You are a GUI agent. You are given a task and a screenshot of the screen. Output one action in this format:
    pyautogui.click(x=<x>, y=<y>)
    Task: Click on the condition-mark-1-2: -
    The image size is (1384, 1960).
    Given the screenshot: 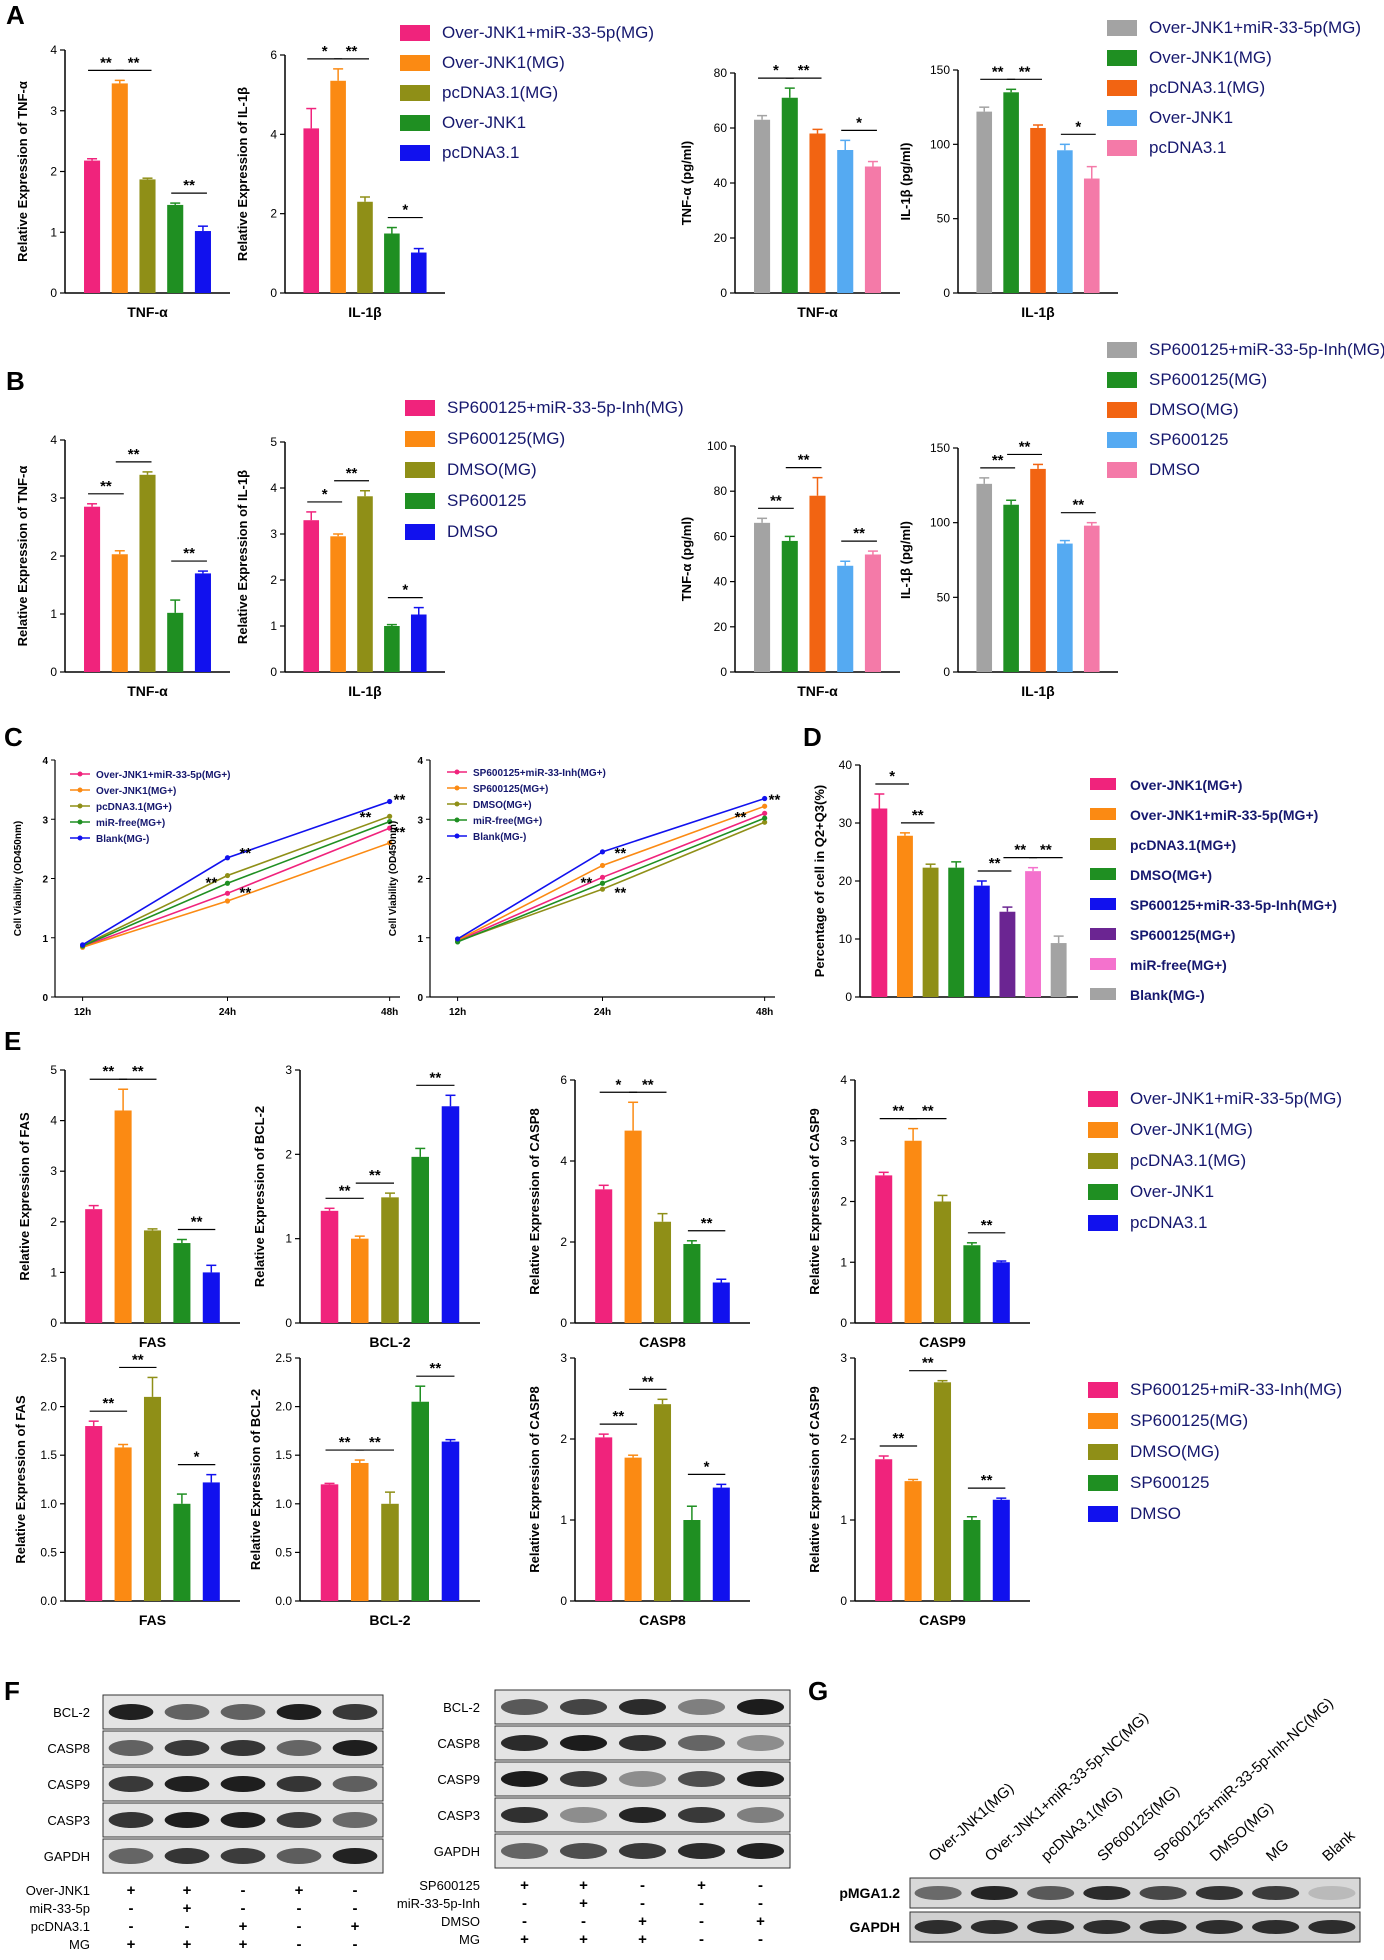 What is the action you would take?
    pyautogui.click(x=243, y=1908)
    